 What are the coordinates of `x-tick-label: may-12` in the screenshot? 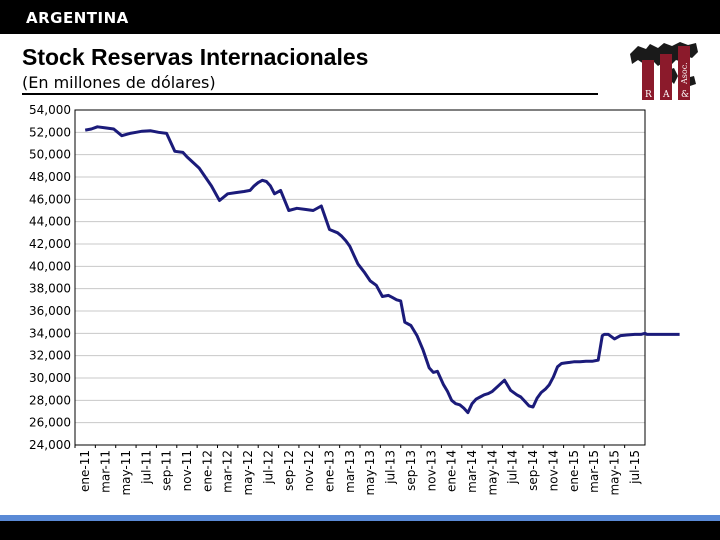 It's located at (248, 473).